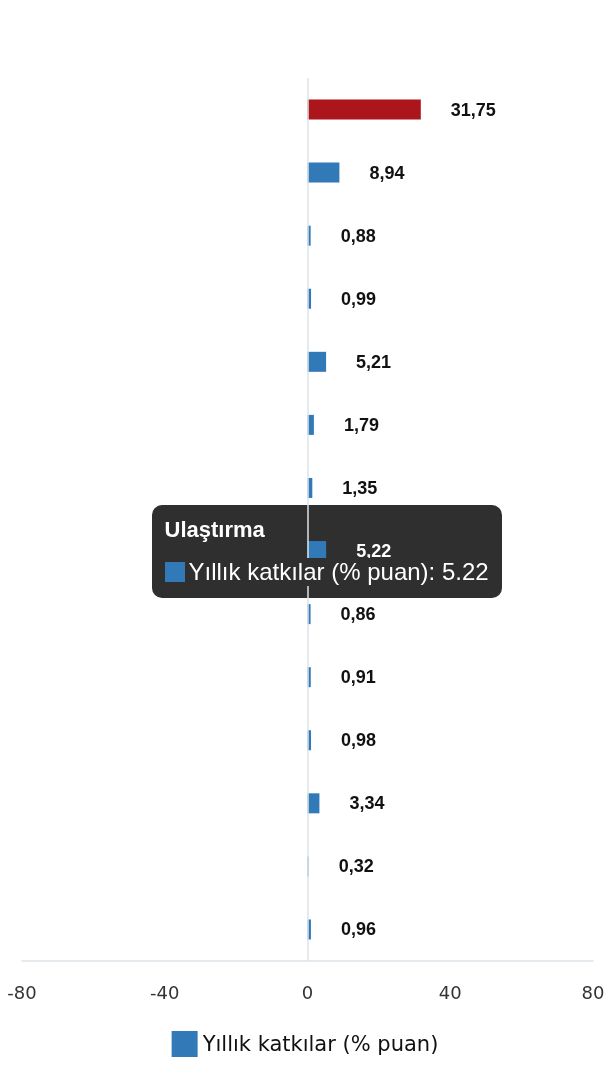  What do you see at coordinates (358, 677) in the screenshot?
I see `data-label: 0,91` at bounding box center [358, 677].